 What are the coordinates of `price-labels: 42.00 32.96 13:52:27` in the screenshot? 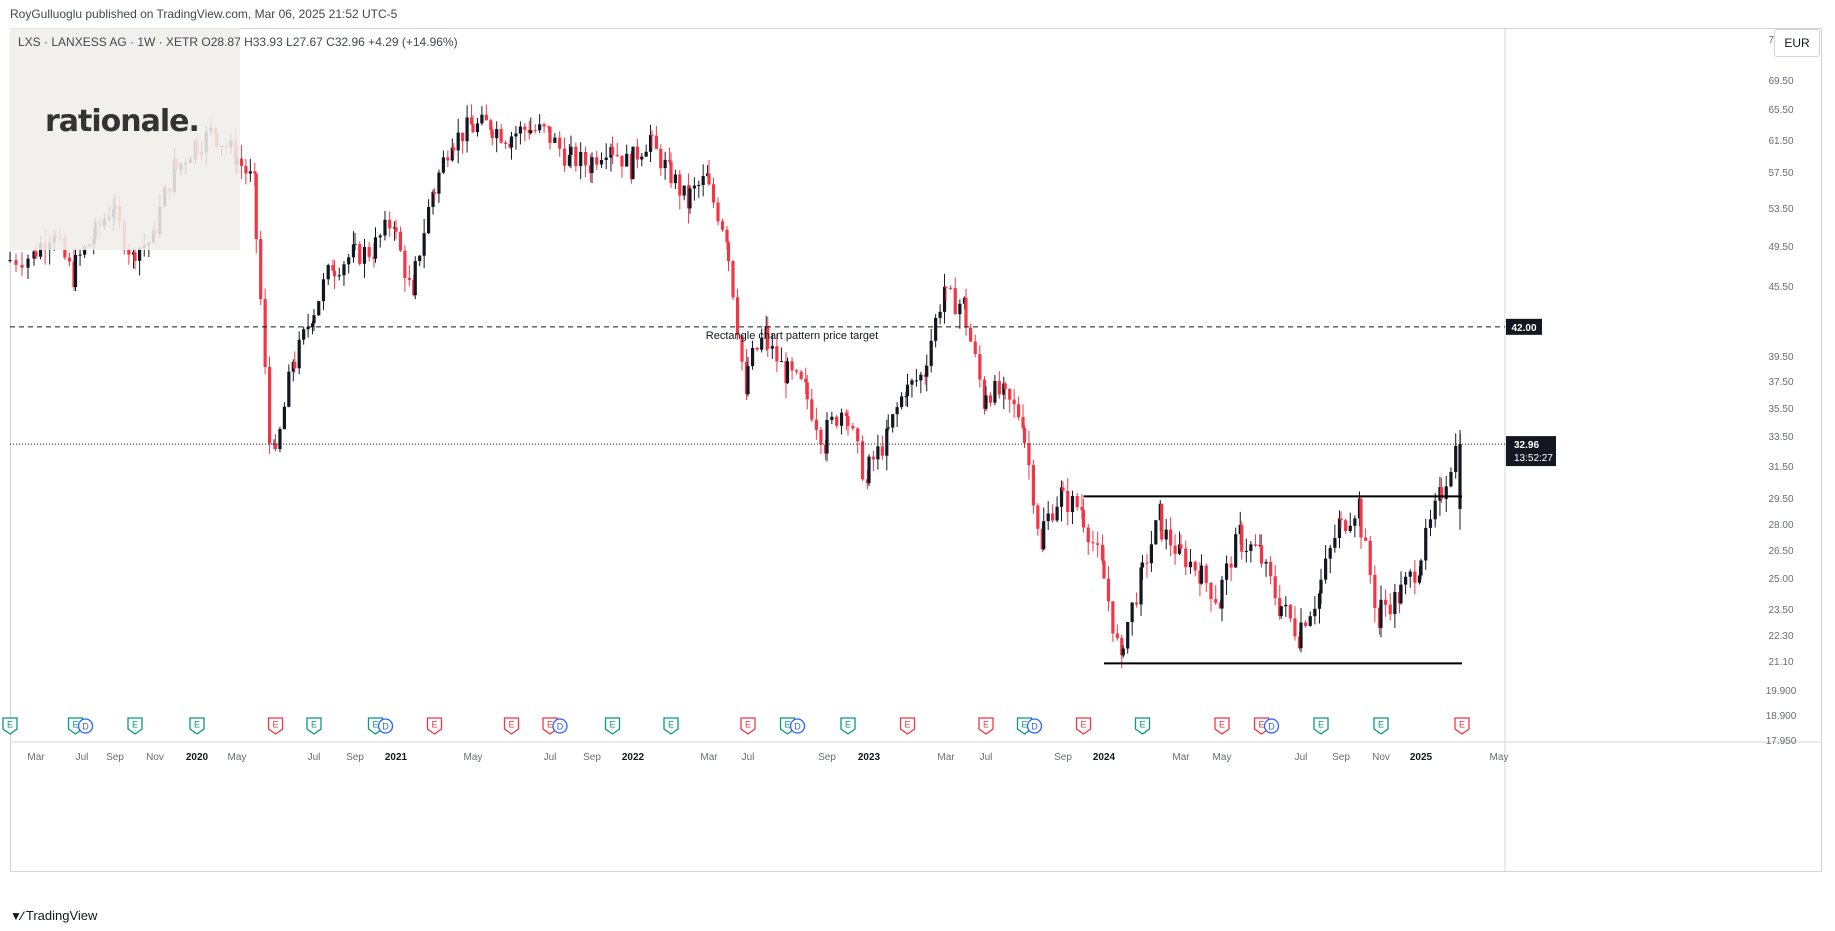 It's located at (1531, 392).